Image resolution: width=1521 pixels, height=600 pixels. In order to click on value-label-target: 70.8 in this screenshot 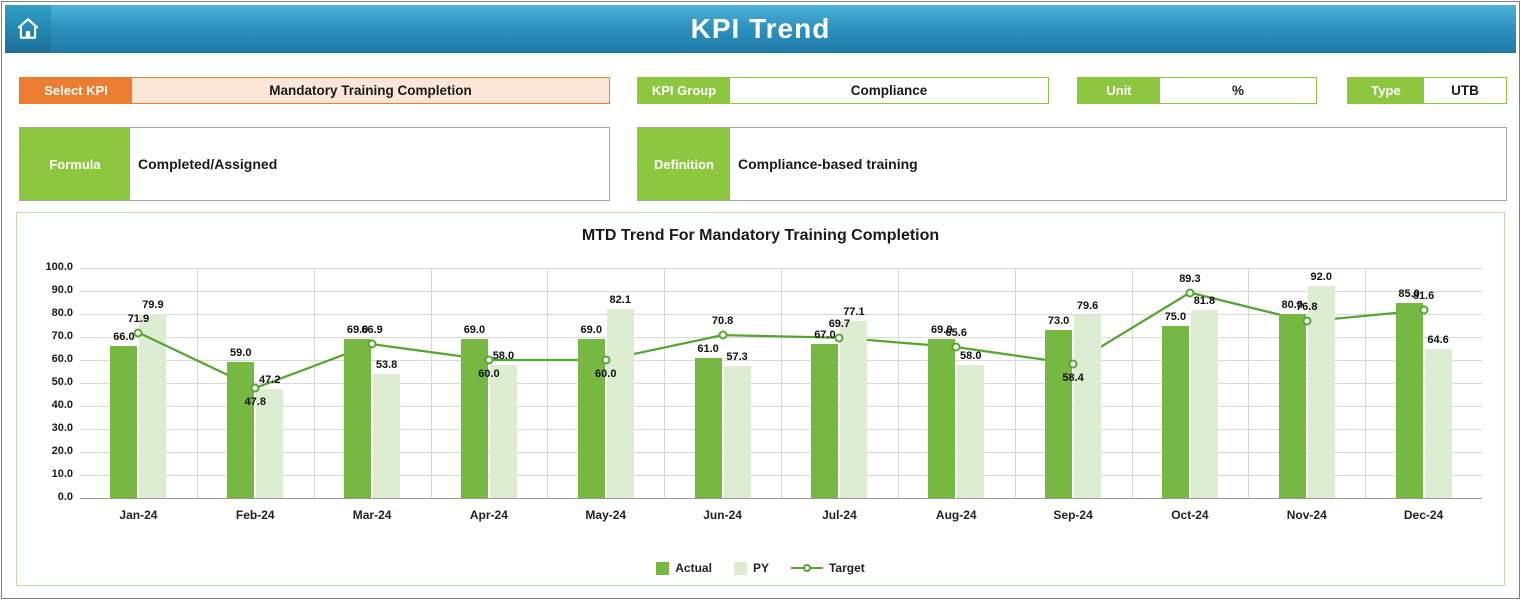, I will do `click(722, 321)`.